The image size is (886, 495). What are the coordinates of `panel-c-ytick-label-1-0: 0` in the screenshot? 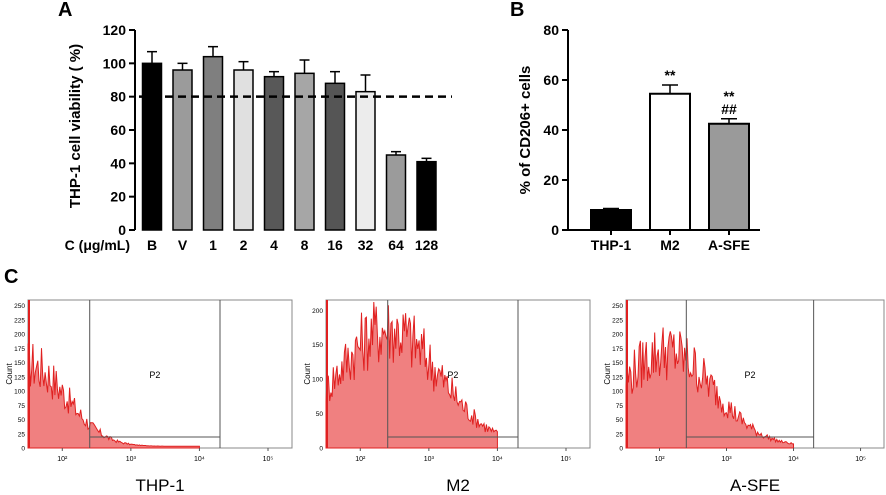 It's located at (321, 449).